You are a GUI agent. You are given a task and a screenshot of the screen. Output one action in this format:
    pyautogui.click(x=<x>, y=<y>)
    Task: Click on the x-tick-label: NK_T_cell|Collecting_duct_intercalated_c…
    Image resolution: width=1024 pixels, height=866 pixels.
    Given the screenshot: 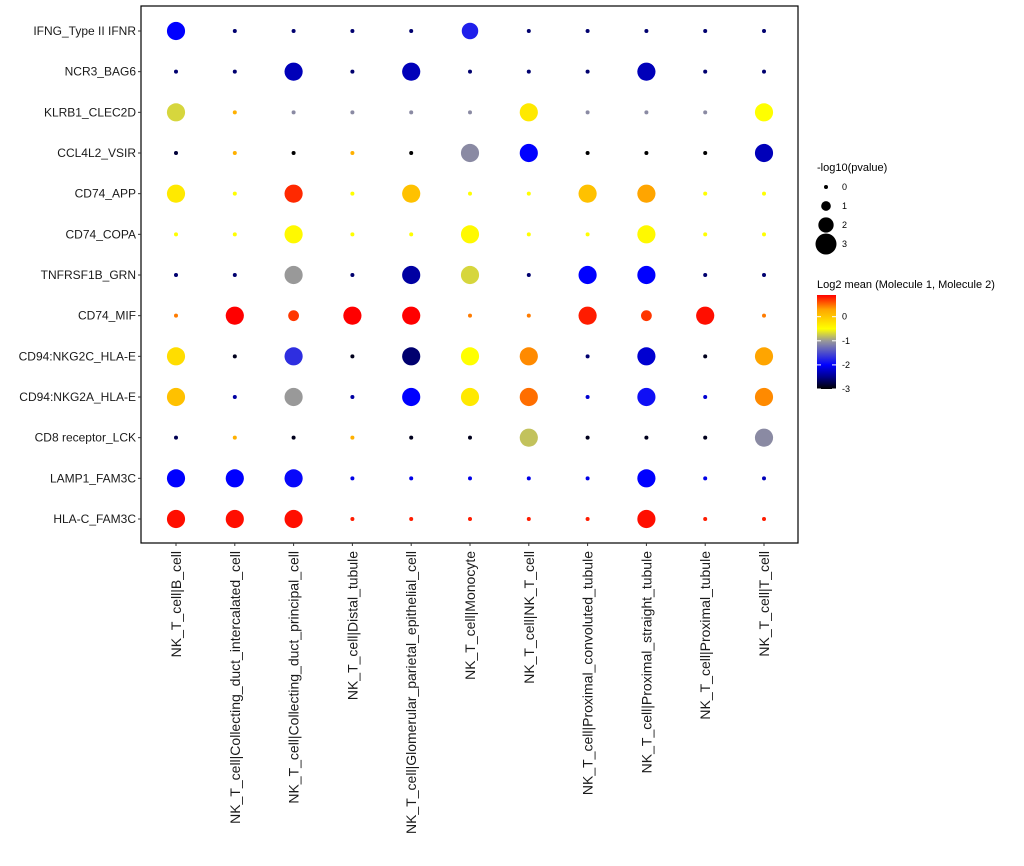 What is the action you would take?
    pyautogui.click(x=235, y=687)
    